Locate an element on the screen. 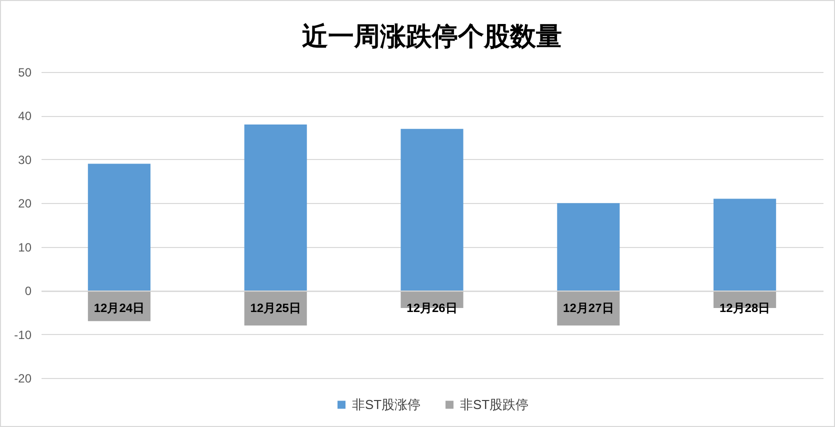  x-tick-label: 12月25日 is located at coordinates (275, 308).